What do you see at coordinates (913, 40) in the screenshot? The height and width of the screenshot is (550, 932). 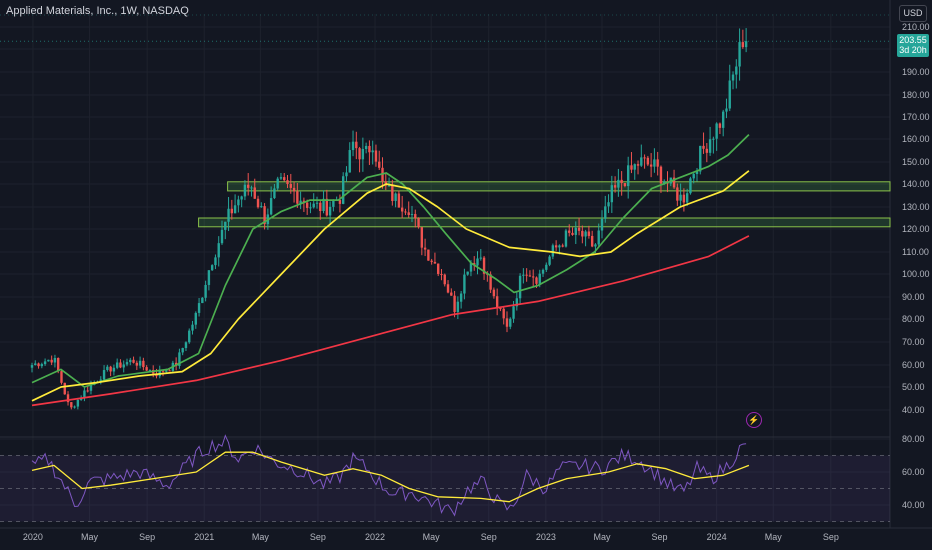 I see `last-price: 203.55` at bounding box center [913, 40].